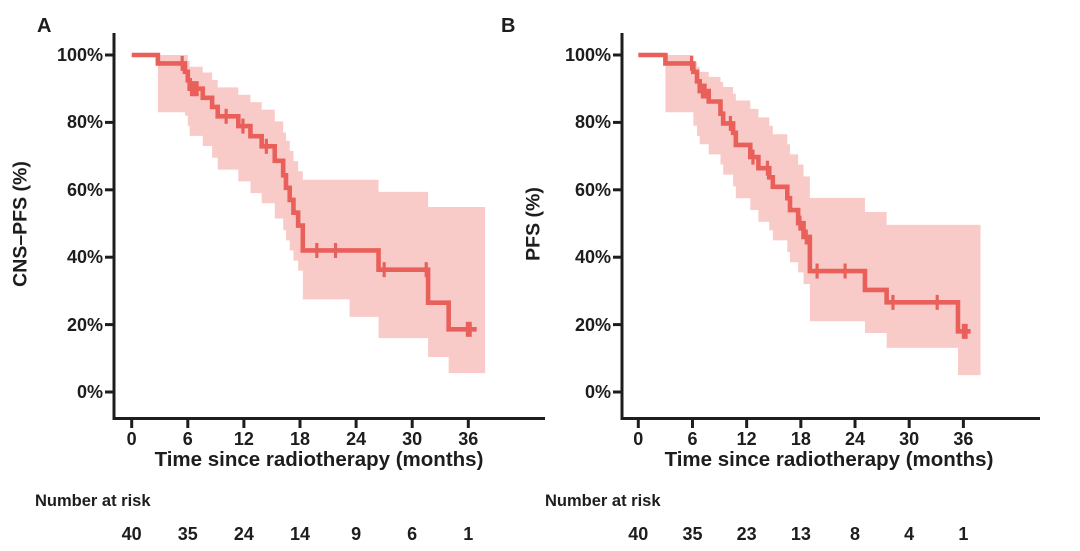 The height and width of the screenshot is (551, 1080). Describe the element at coordinates (963, 534) in the screenshot. I see `panel-b-risk-count: 1` at that location.